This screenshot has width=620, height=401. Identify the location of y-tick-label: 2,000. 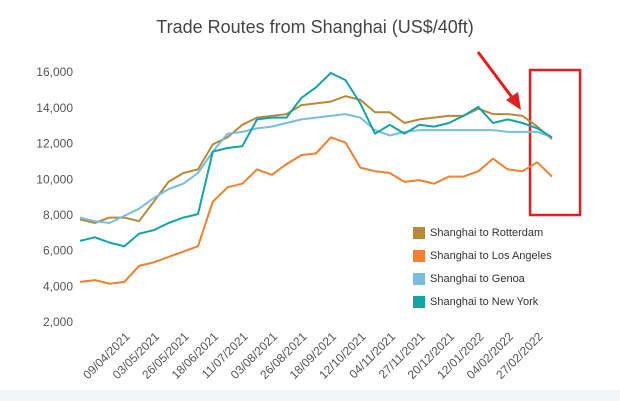
(58, 322).